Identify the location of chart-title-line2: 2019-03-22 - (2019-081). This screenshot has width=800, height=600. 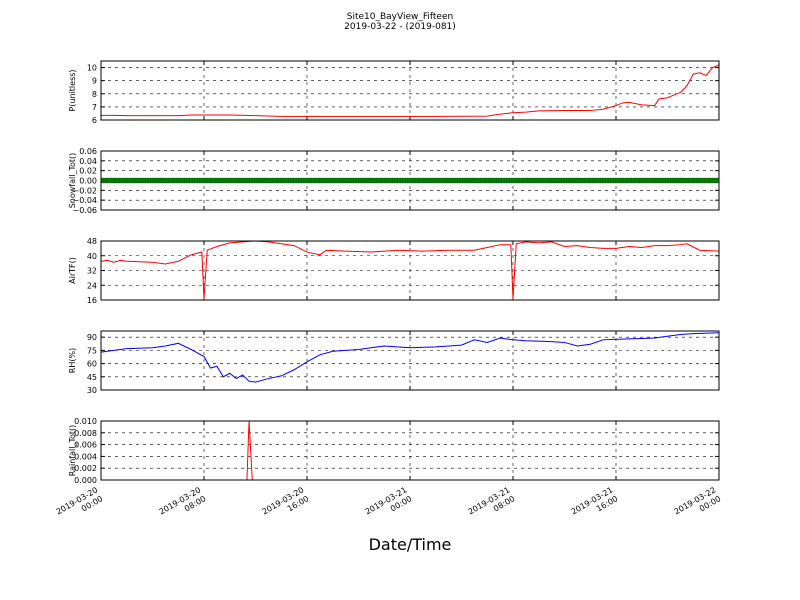
(400, 27).